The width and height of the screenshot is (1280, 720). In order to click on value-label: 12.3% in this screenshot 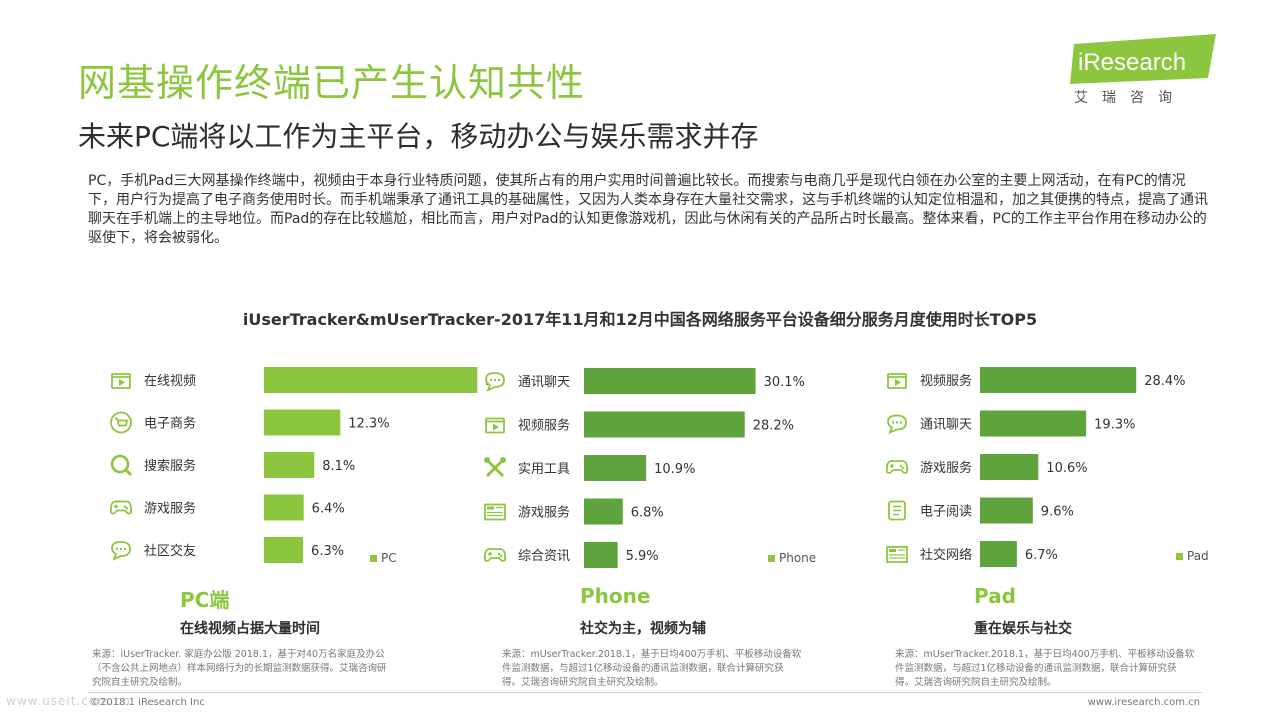, I will do `click(368, 424)`.